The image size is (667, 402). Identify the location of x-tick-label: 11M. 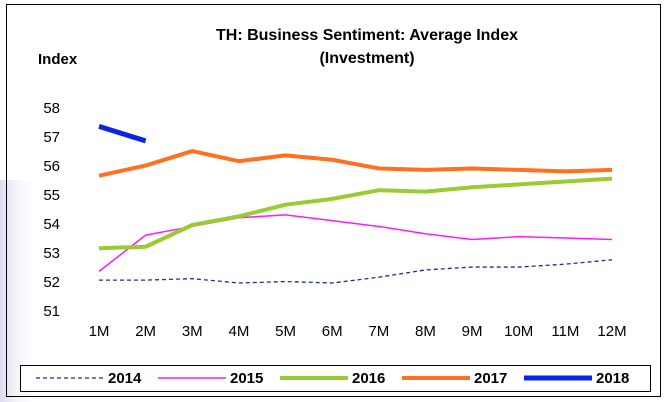
(565, 331).